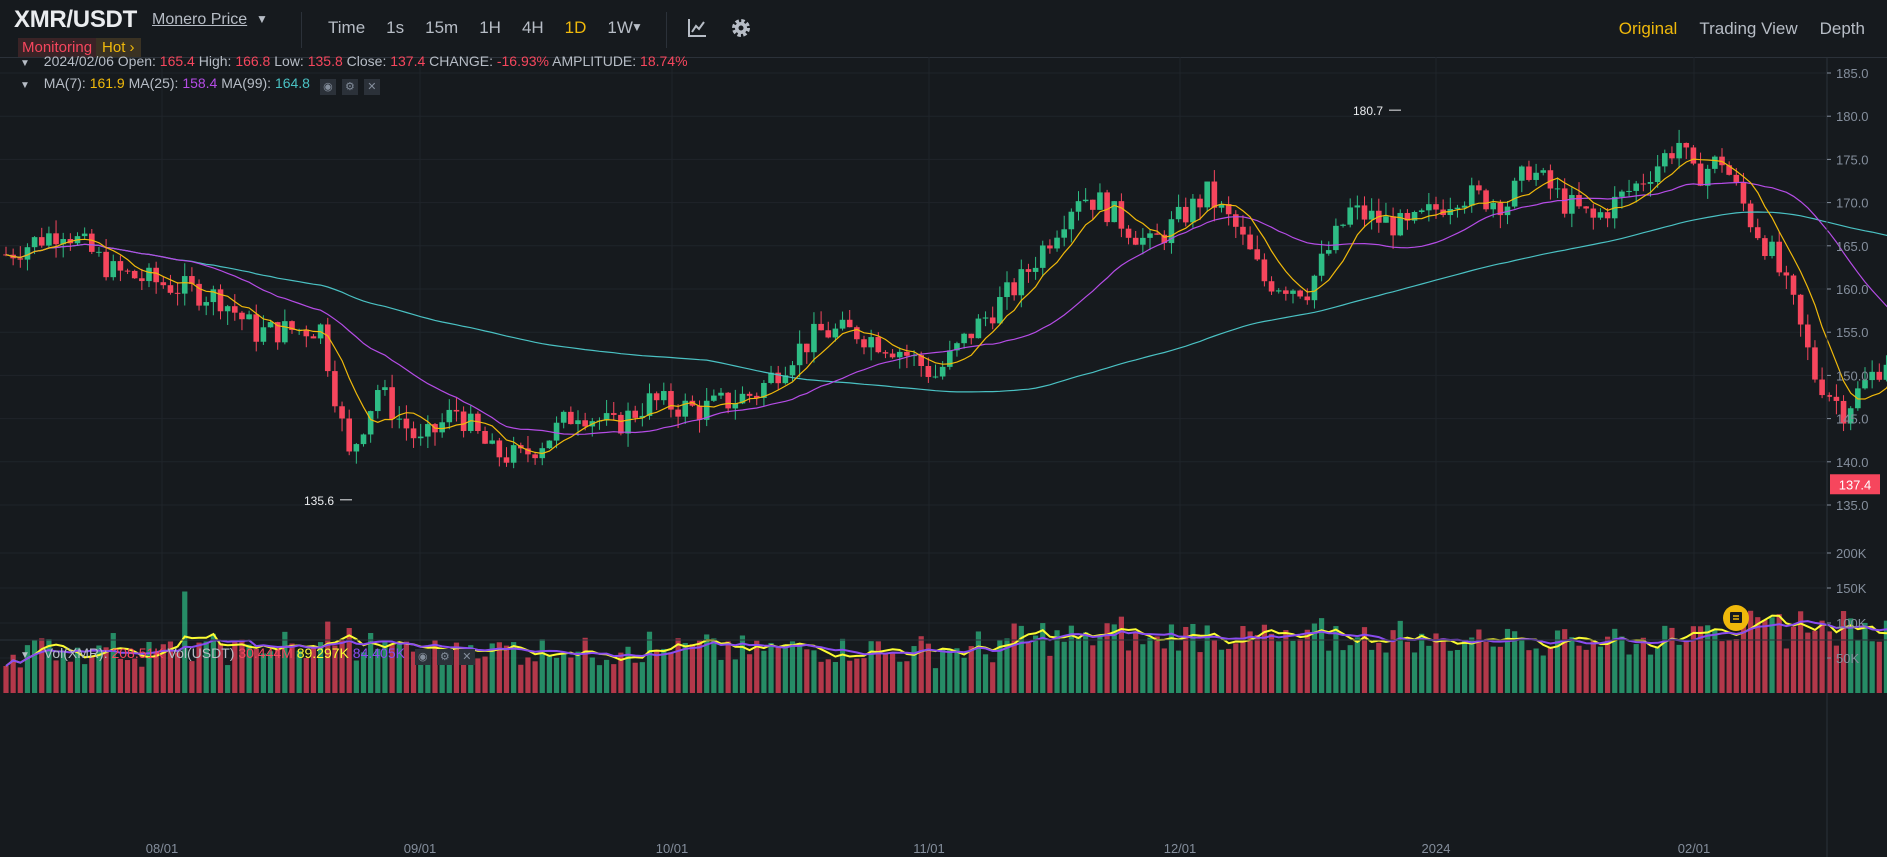 The image size is (1887, 857). What do you see at coordinates (697, 28) in the screenshot?
I see `indicator-chart-icon` at bounding box center [697, 28].